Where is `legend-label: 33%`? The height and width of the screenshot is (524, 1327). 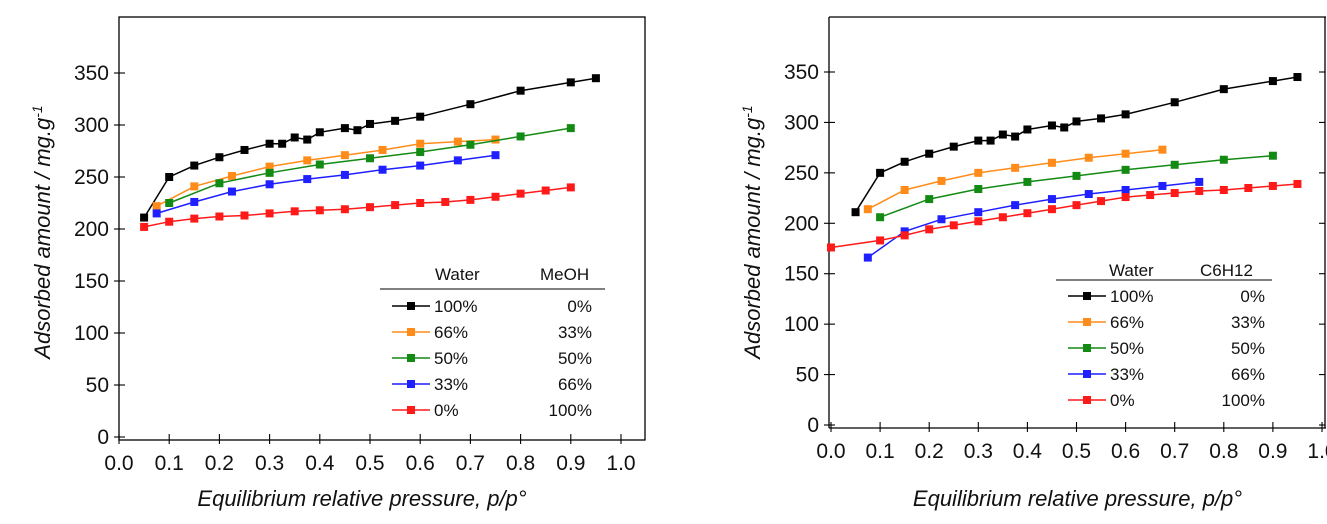 legend-label: 33% is located at coordinates (1127, 374).